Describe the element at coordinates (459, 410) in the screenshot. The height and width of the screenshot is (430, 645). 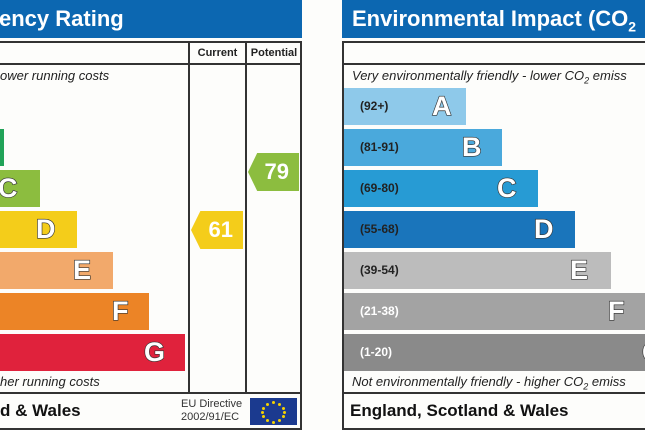
I see `env-footer-region: England, Scotland & Wales` at that location.